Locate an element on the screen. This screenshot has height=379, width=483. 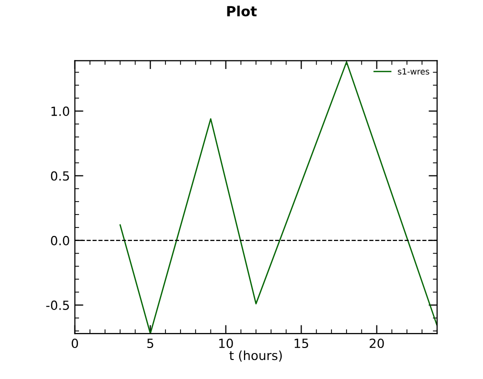
x-tick-label: 0 is located at coordinates (75, 343).